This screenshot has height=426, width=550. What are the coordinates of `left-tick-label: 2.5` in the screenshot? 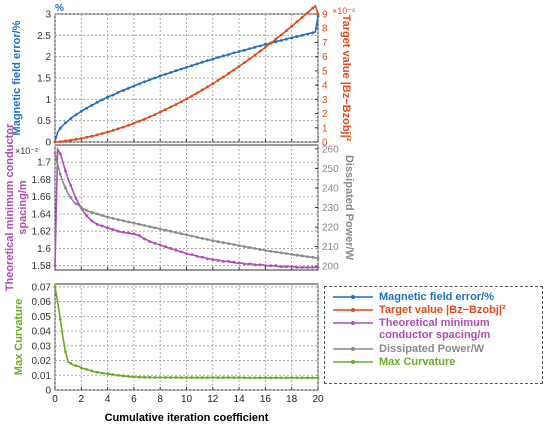 It's located at (44, 36).